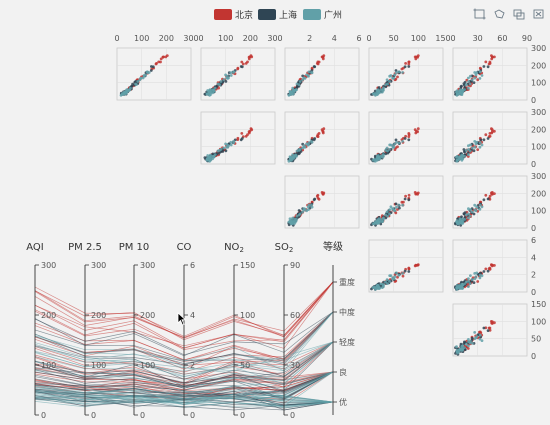  I want to click on parallel-axis: NO2 0 50 100 150, so click(239, 331).